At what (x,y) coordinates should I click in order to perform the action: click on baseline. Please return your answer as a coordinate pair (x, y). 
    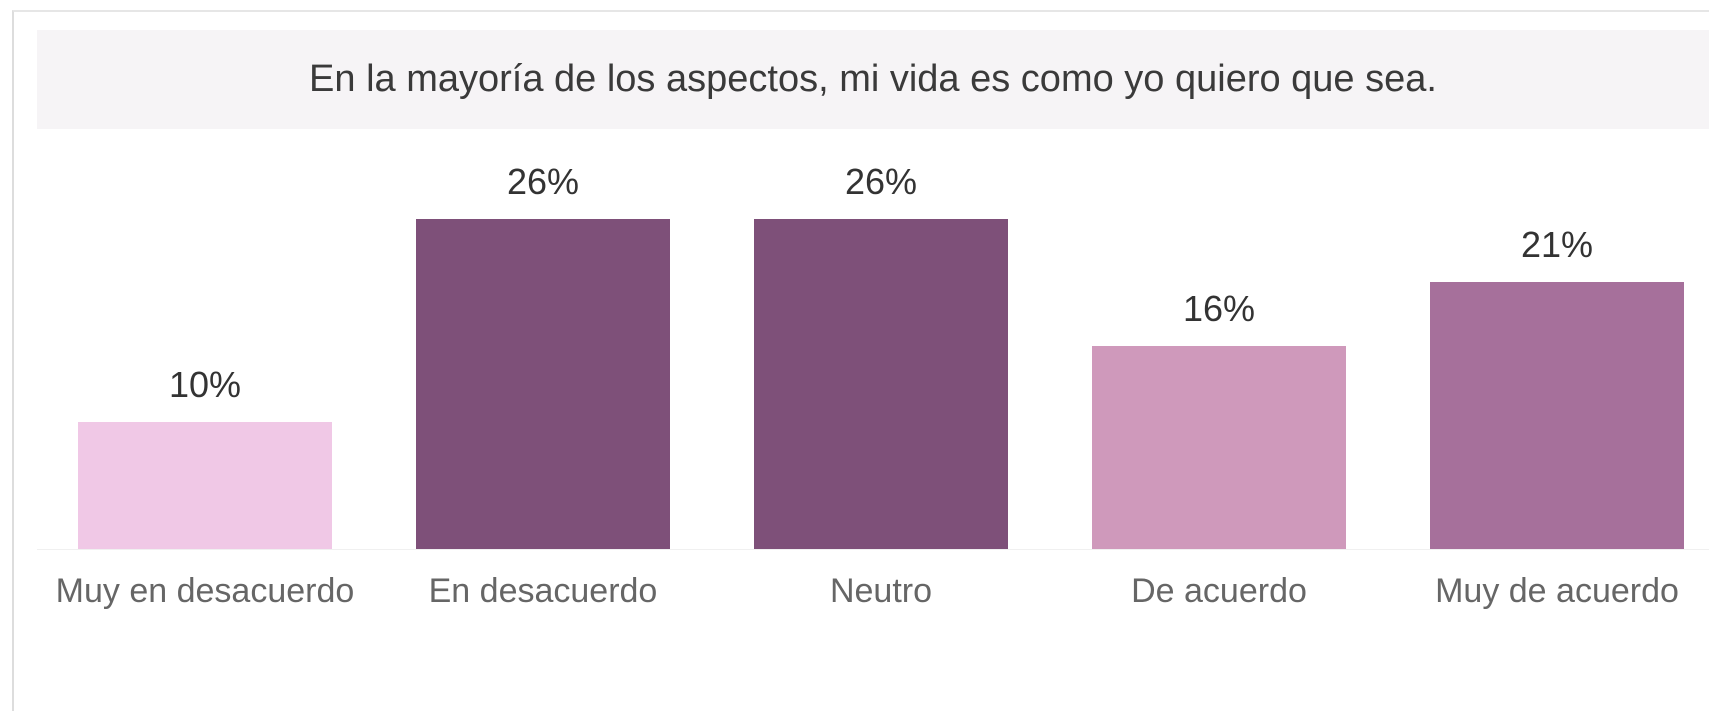
    Looking at the image, I should click on (873, 549).